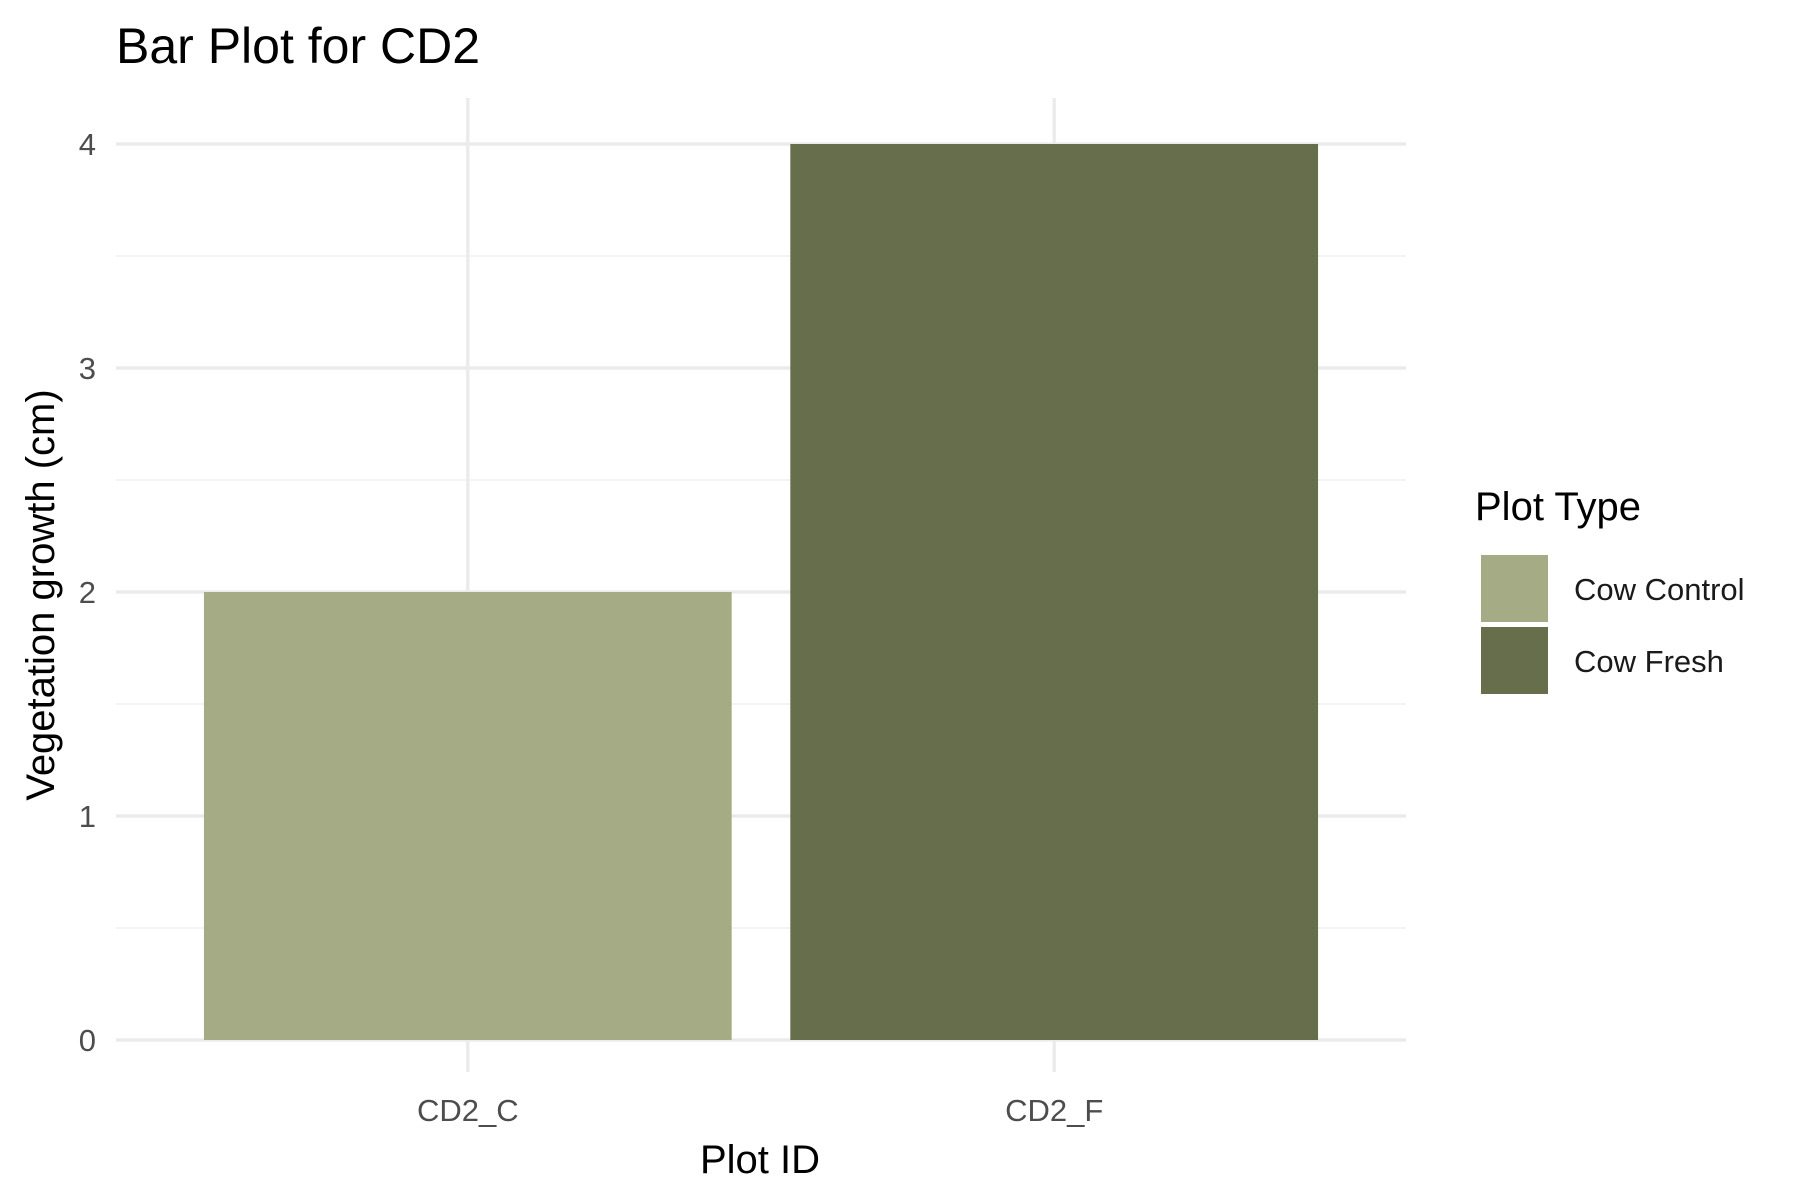 The image size is (1800, 1200). I want to click on legend-label: Cow Fresh, so click(1649, 661).